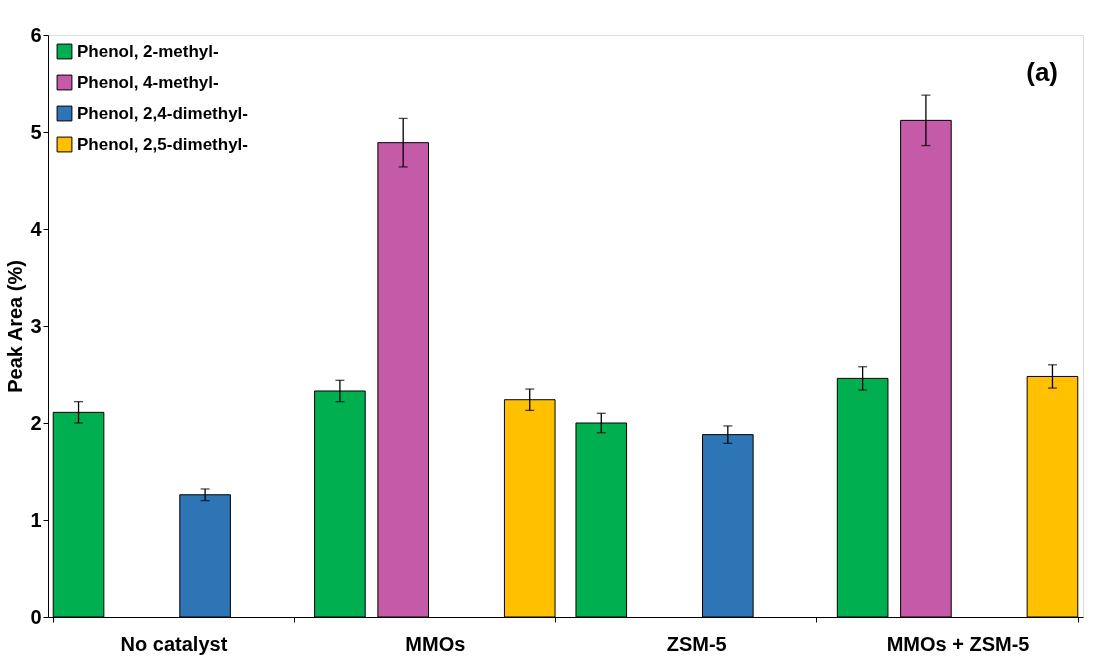 The width and height of the screenshot is (1112, 662). Describe the element at coordinates (36, 131) in the screenshot. I see `y-tick-label: 5` at that location.